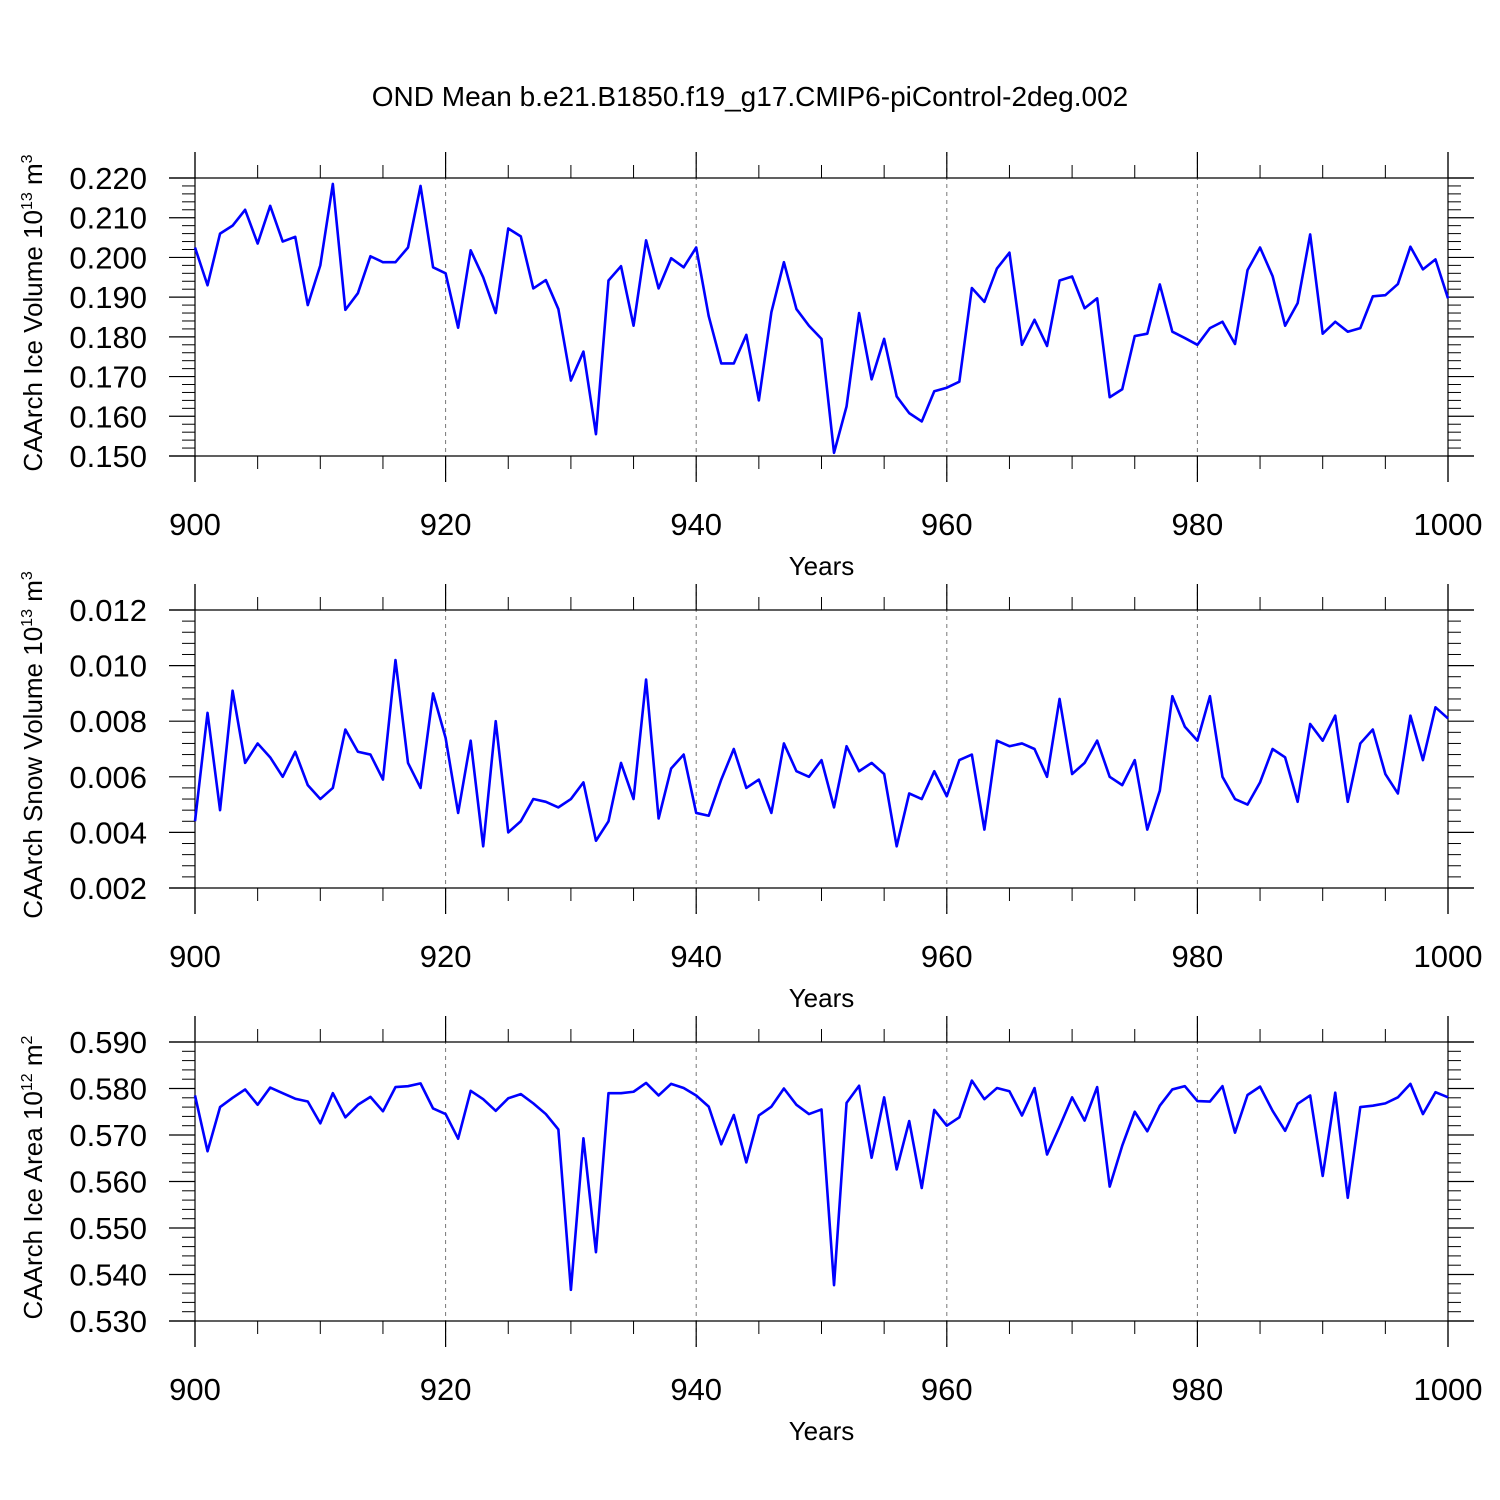  Describe the element at coordinates (108, 257) in the screenshot. I see `y-tick-label: 0.200` at that location.